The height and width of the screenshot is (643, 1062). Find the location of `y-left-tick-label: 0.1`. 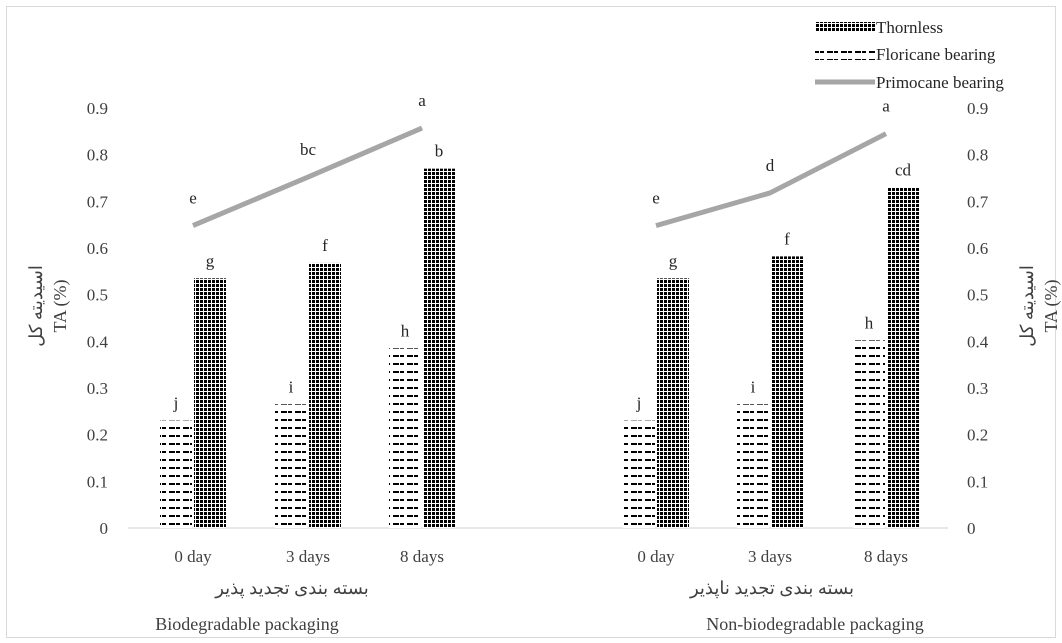

y-left-tick-label: 0.1 is located at coordinates (97, 481).